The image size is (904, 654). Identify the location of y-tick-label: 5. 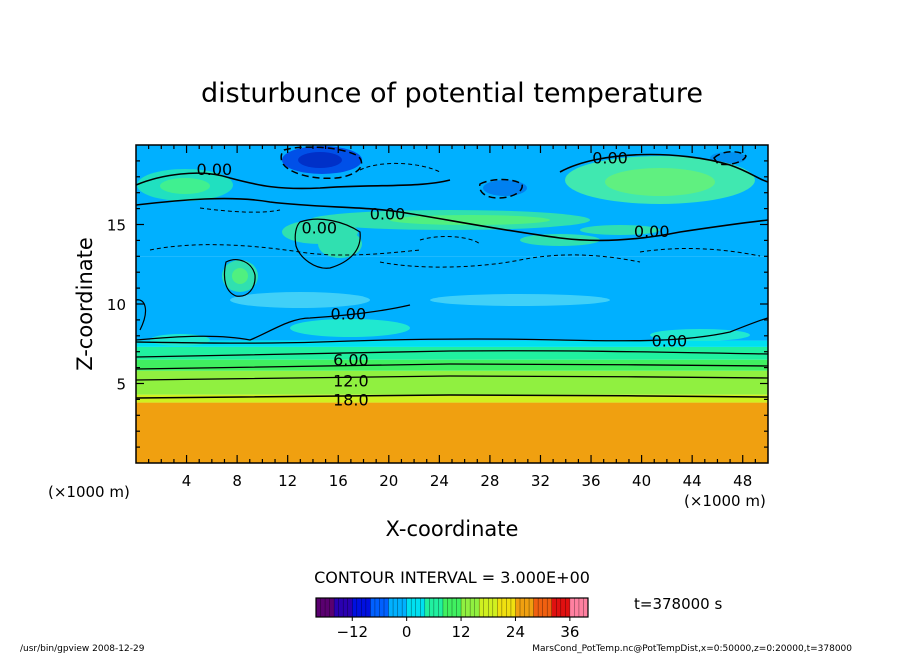
(121, 385).